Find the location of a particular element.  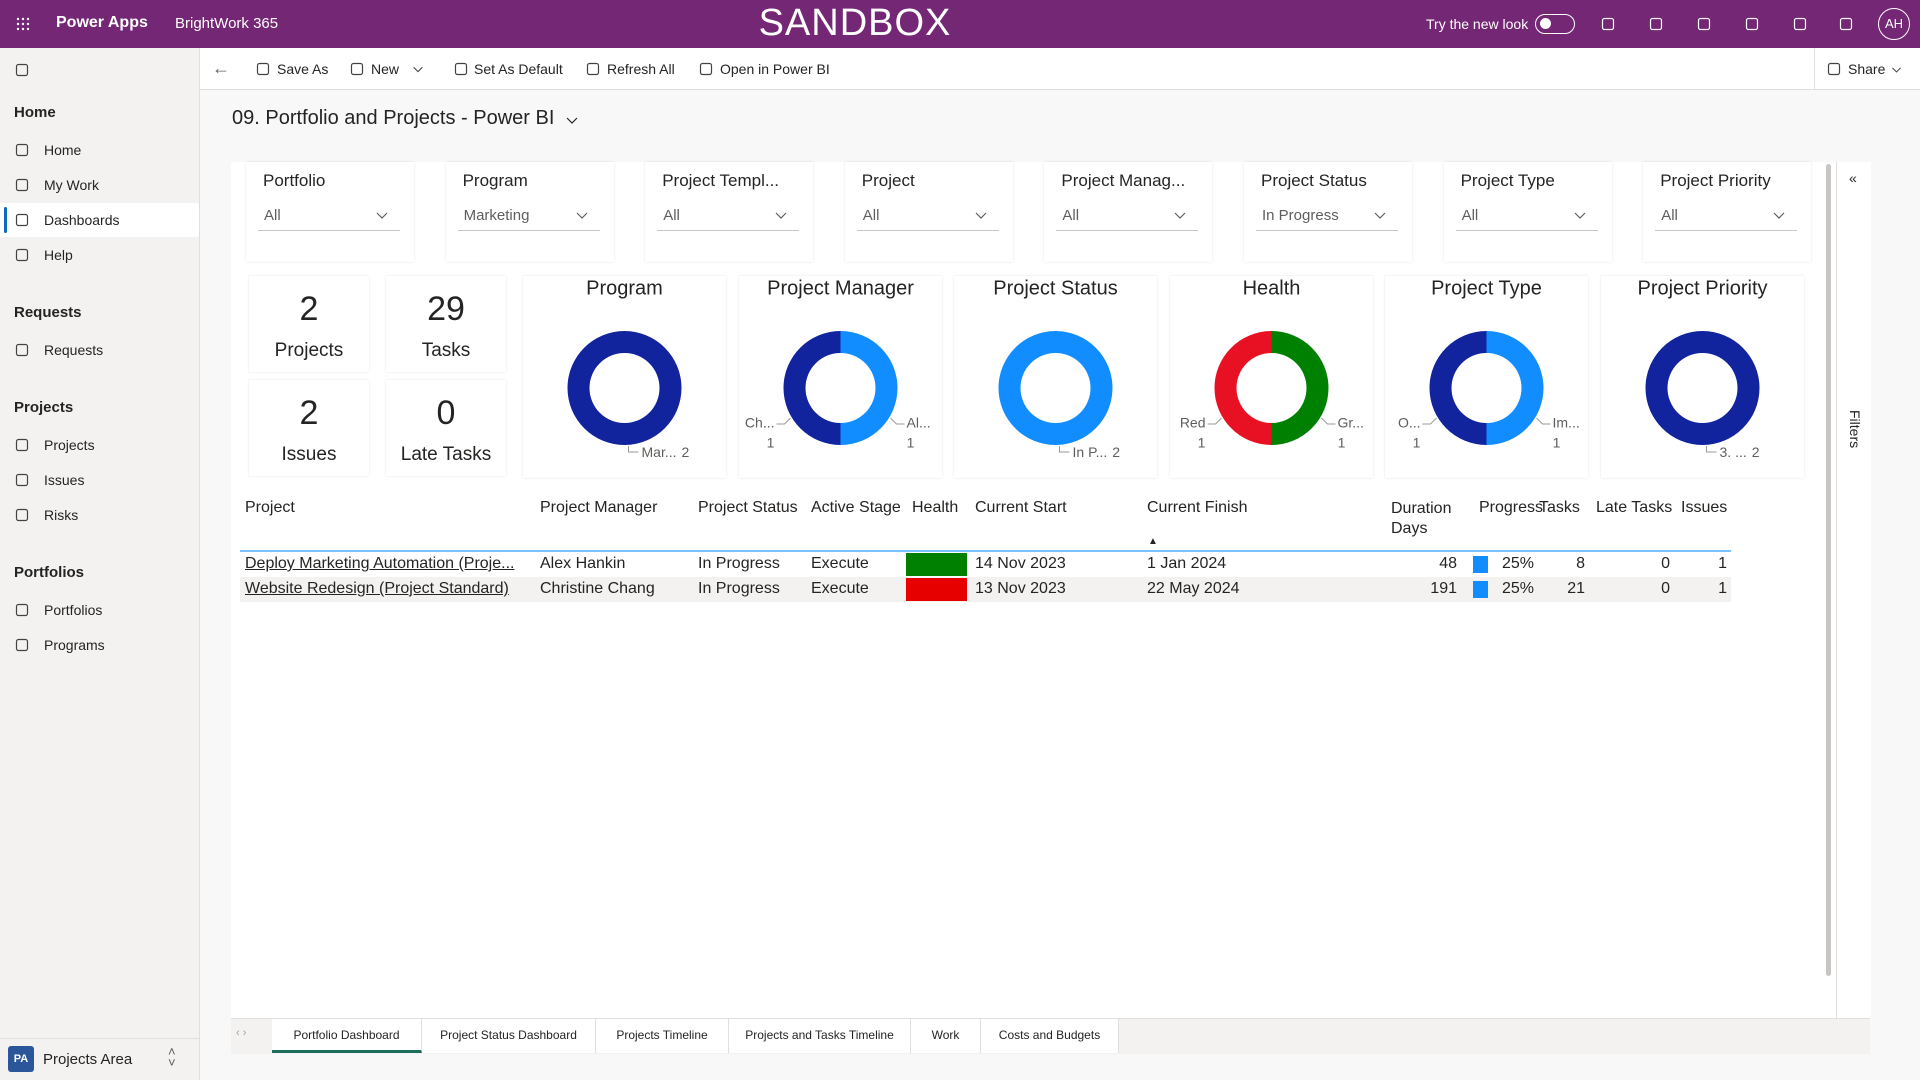

nav-item: Dashboards is located at coordinates (82, 220).